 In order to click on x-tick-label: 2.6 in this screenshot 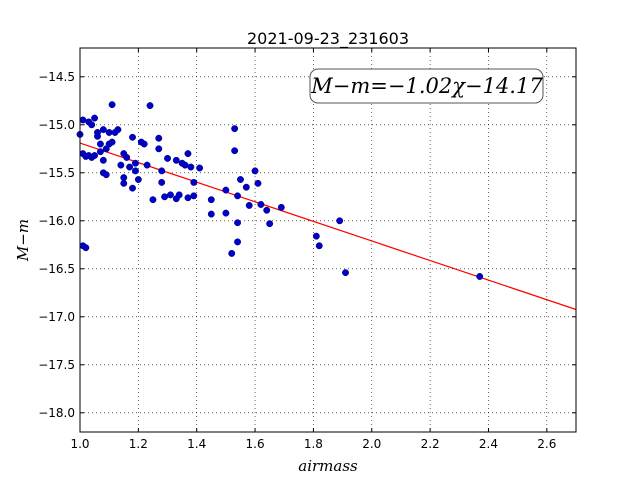, I will do `click(546, 444)`.